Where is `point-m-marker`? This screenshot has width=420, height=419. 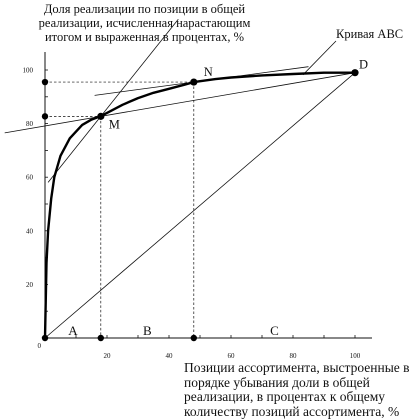 point-m-marker is located at coordinates (101, 116).